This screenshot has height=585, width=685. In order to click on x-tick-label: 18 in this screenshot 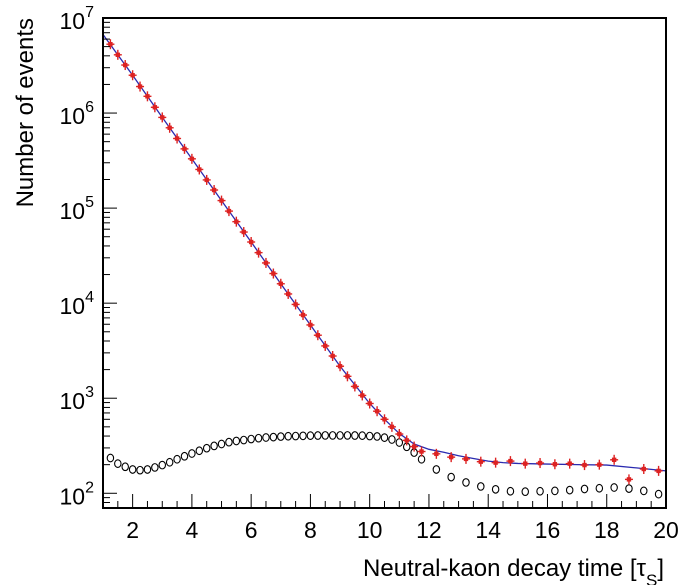, I will do `click(607, 530)`.